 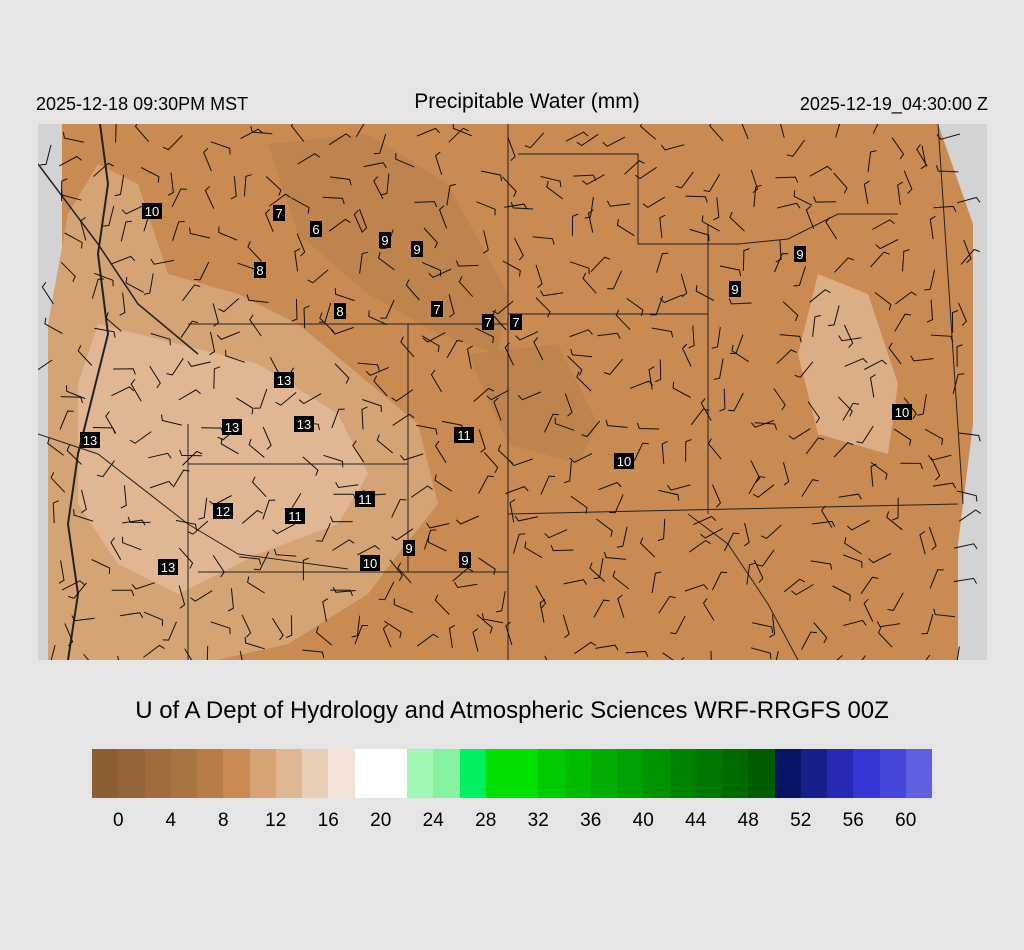 I want to click on station-value: 10, so click(x=152, y=211).